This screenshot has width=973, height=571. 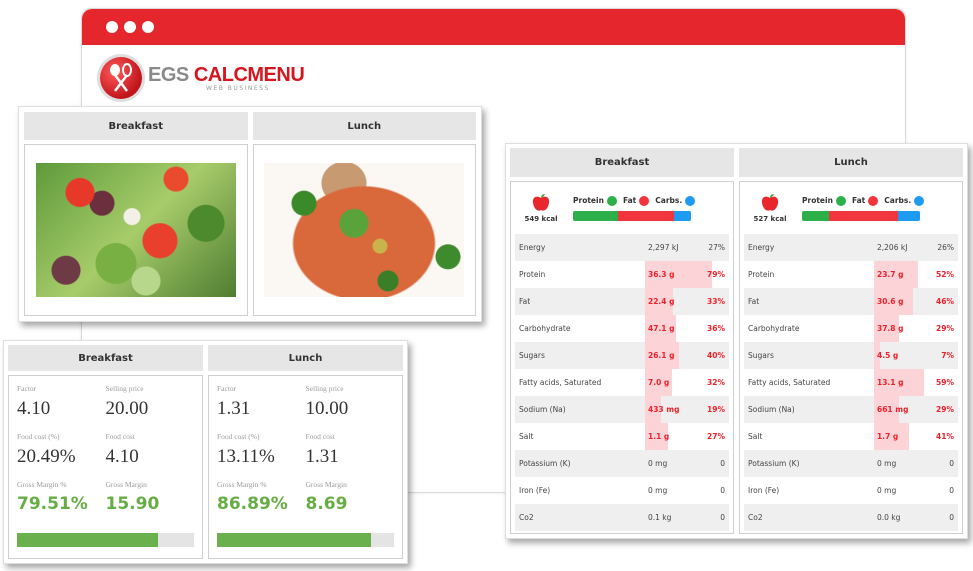 I want to click on brand-logo: EGS CALCMENU WEB BUSINESS, so click(x=202, y=78).